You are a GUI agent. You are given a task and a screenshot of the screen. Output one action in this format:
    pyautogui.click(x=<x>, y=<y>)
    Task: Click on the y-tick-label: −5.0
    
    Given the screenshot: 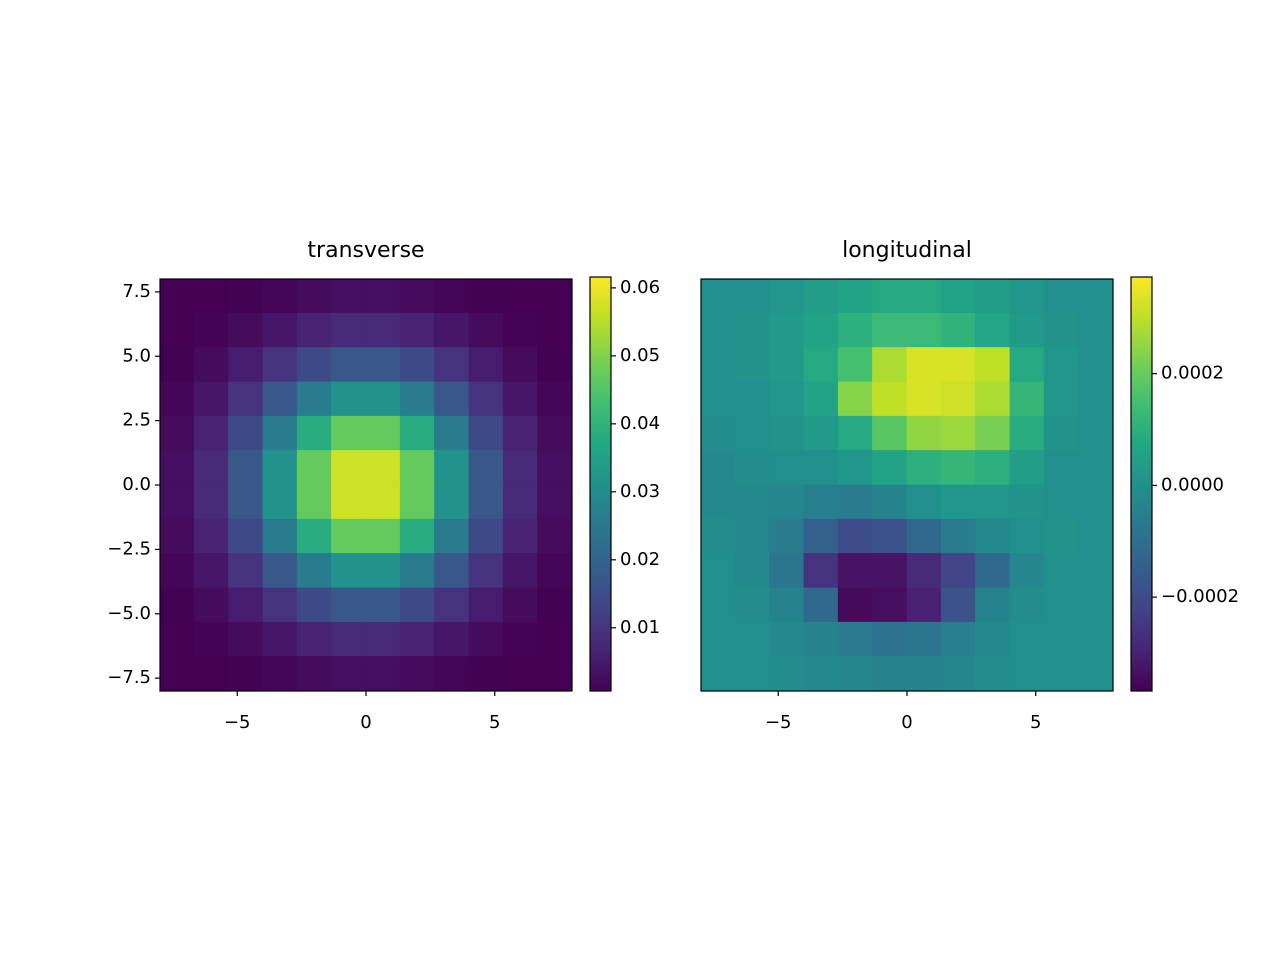 What is the action you would take?
    pyautogui.click(x=129, y=613)
    